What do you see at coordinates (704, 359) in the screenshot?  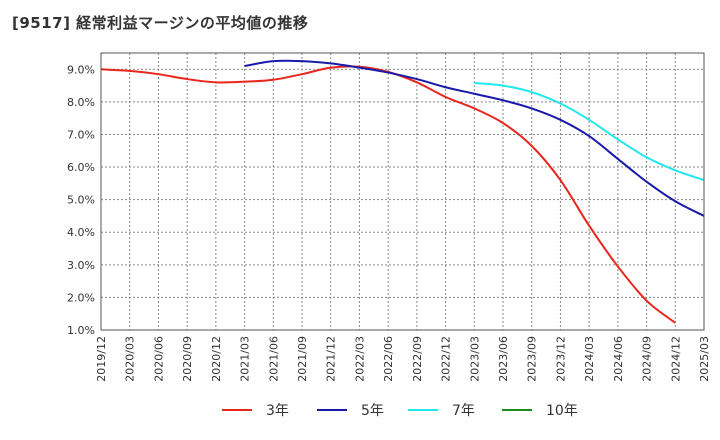 I see `x-tick-label: 2025/03` at bounding box center [704, 359].